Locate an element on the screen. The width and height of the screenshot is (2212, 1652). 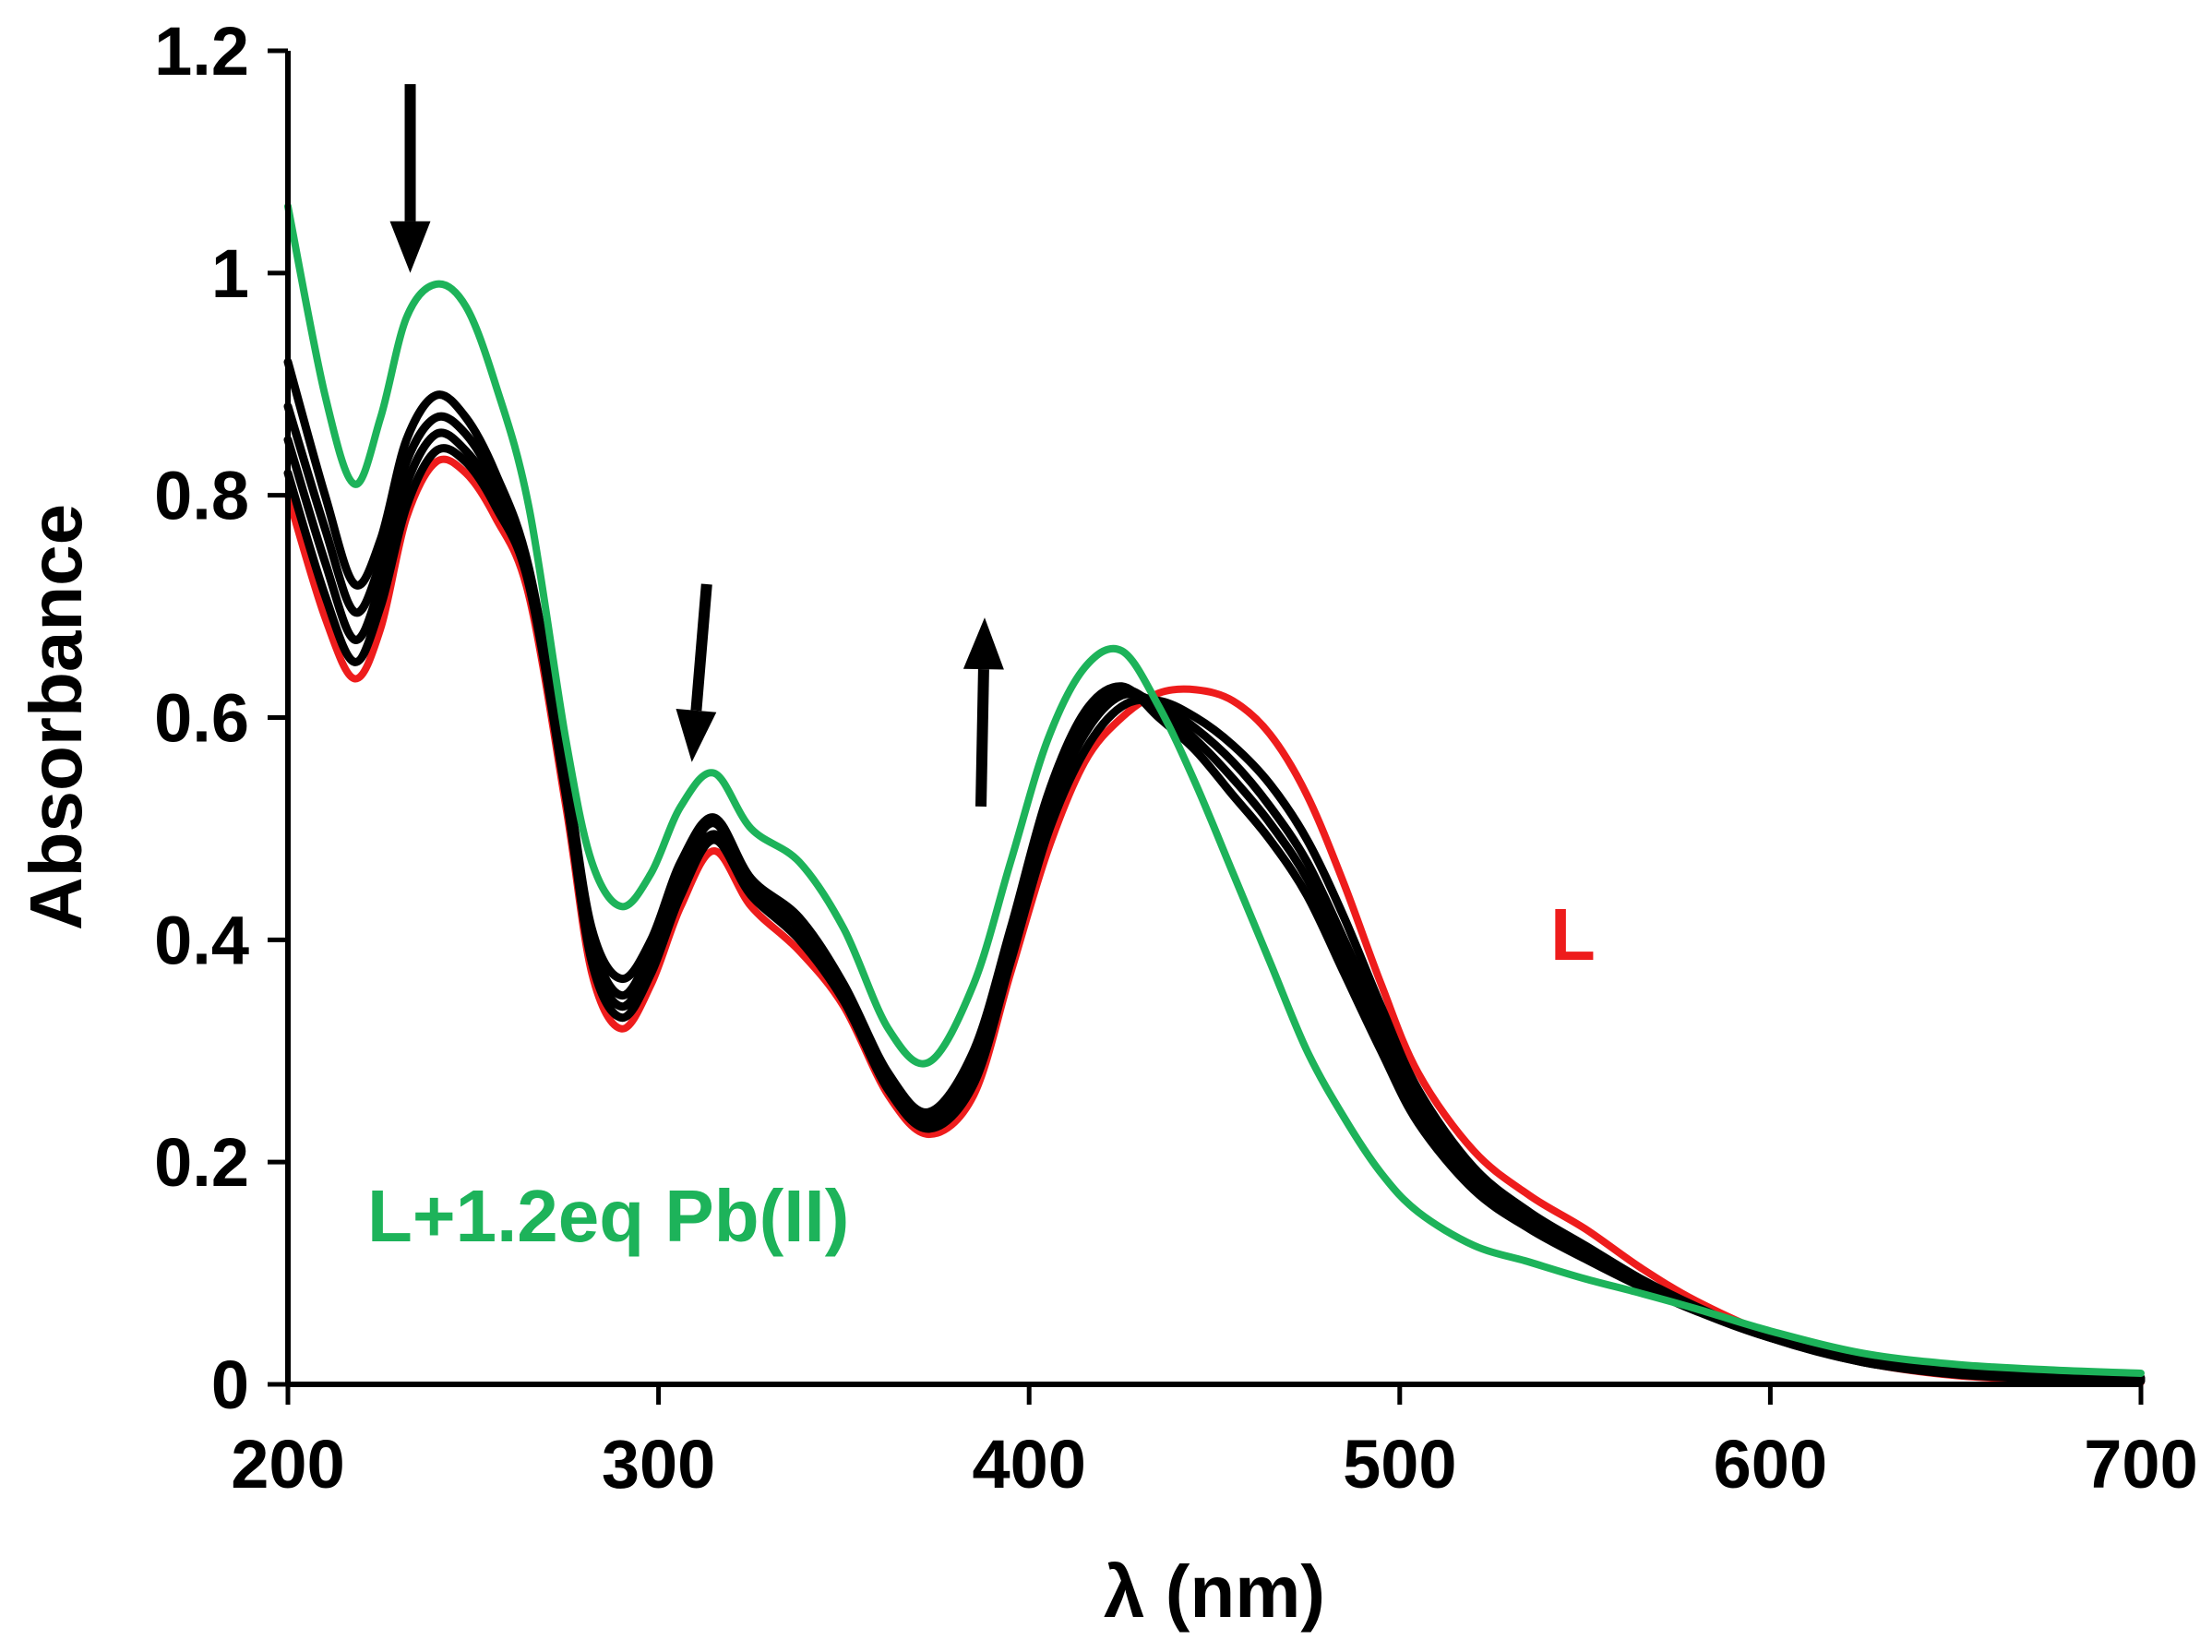
y-tick-label: 0.8 is located at coordinates (201, 496).